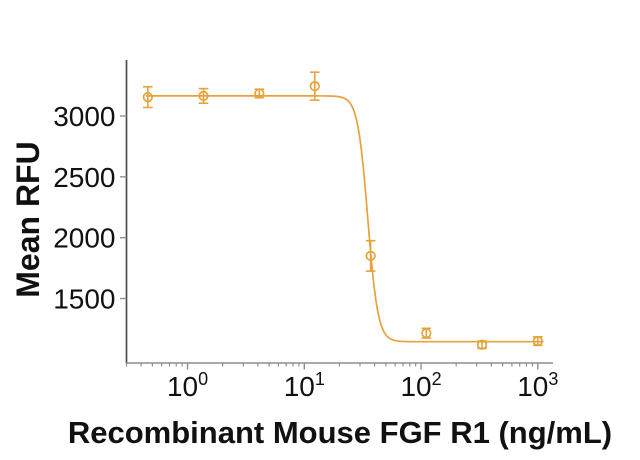  Describe the element at coordinates (304, 385) in the screenshot. I see `x-tick-label: 10¹` at that location.